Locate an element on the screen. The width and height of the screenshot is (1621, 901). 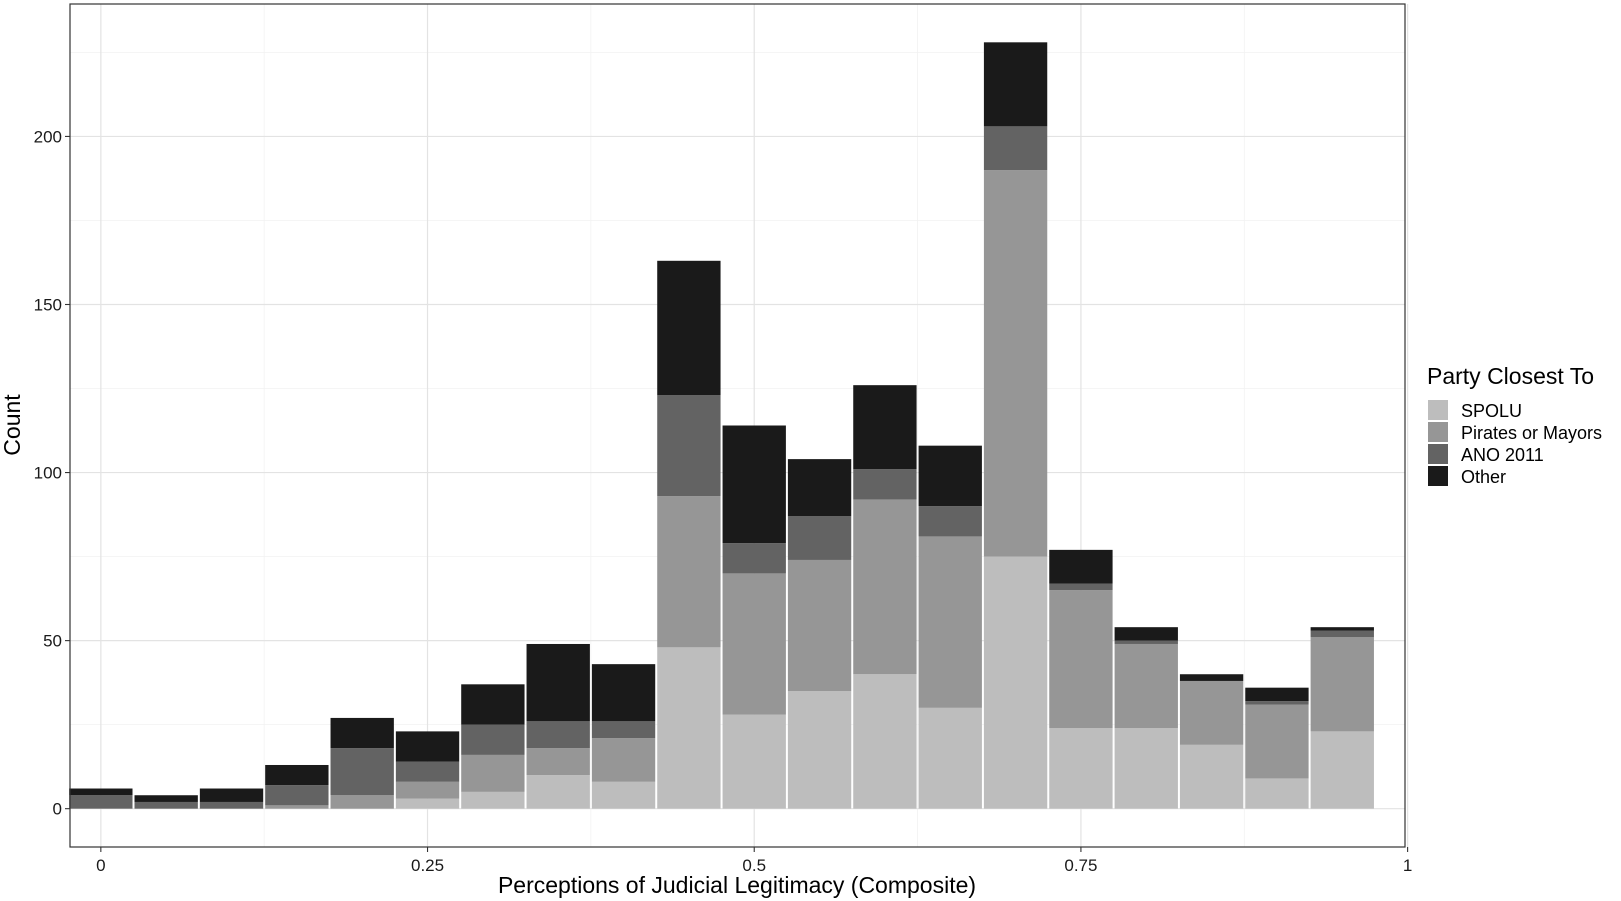
legend-title: Party Closest To is located at coordinates (1510, 376).